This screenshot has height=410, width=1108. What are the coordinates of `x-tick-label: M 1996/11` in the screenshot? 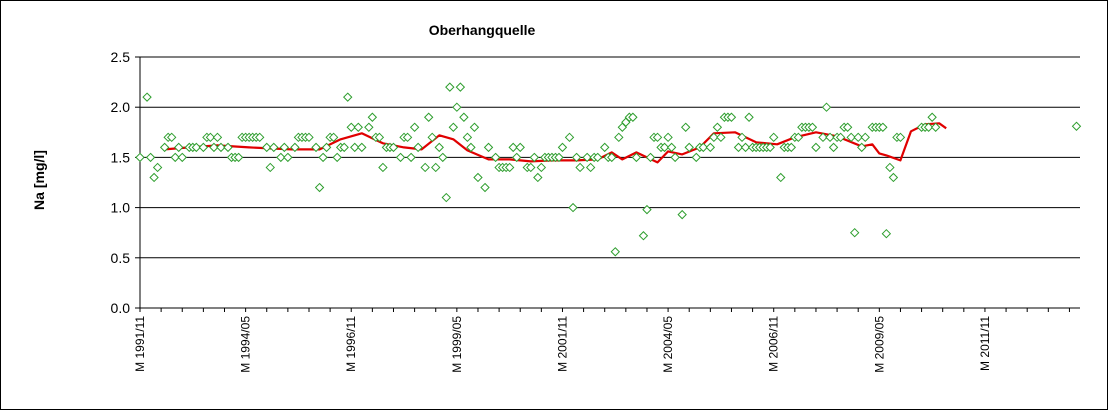 It's located at (351, 344).